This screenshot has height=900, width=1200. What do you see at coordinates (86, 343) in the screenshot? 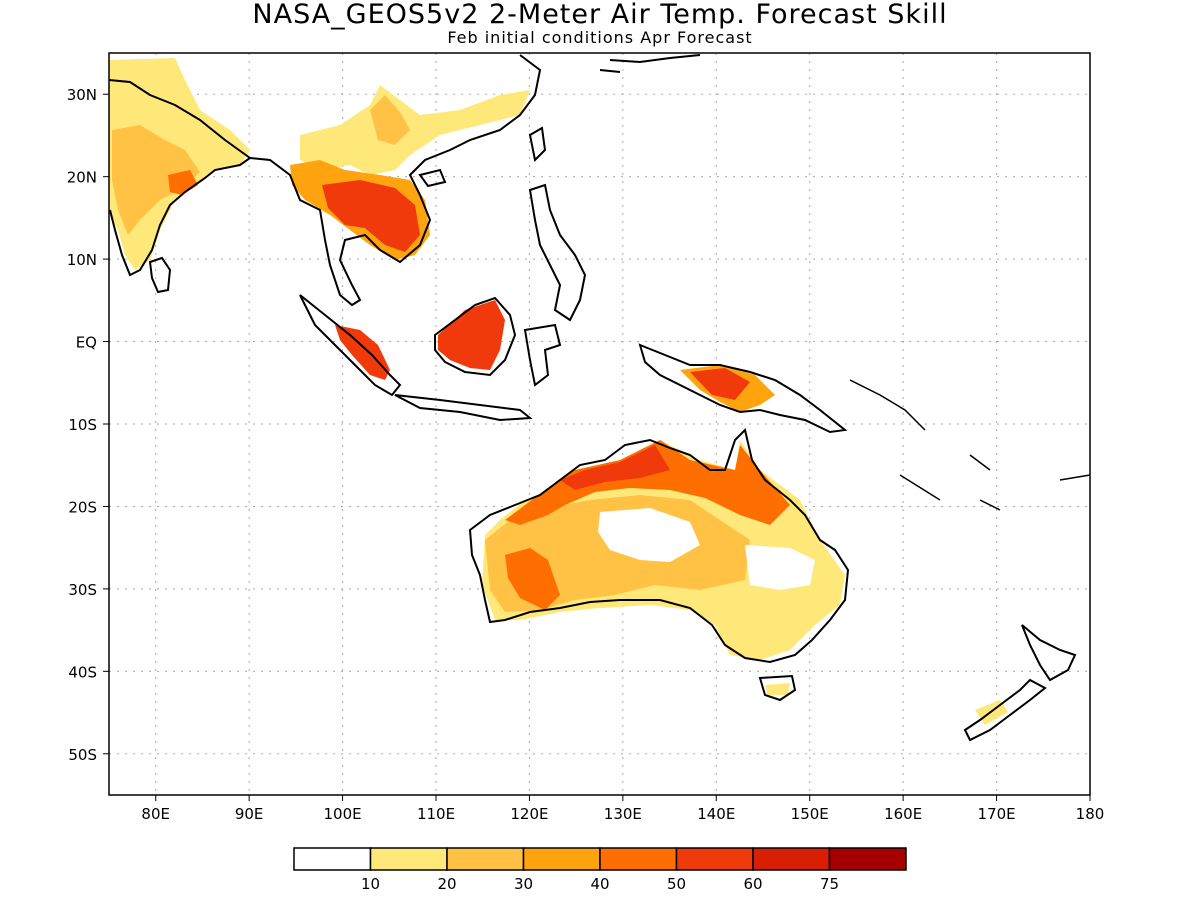
I see `lat-tick-label: EQ` at bounding box center [86, 343].